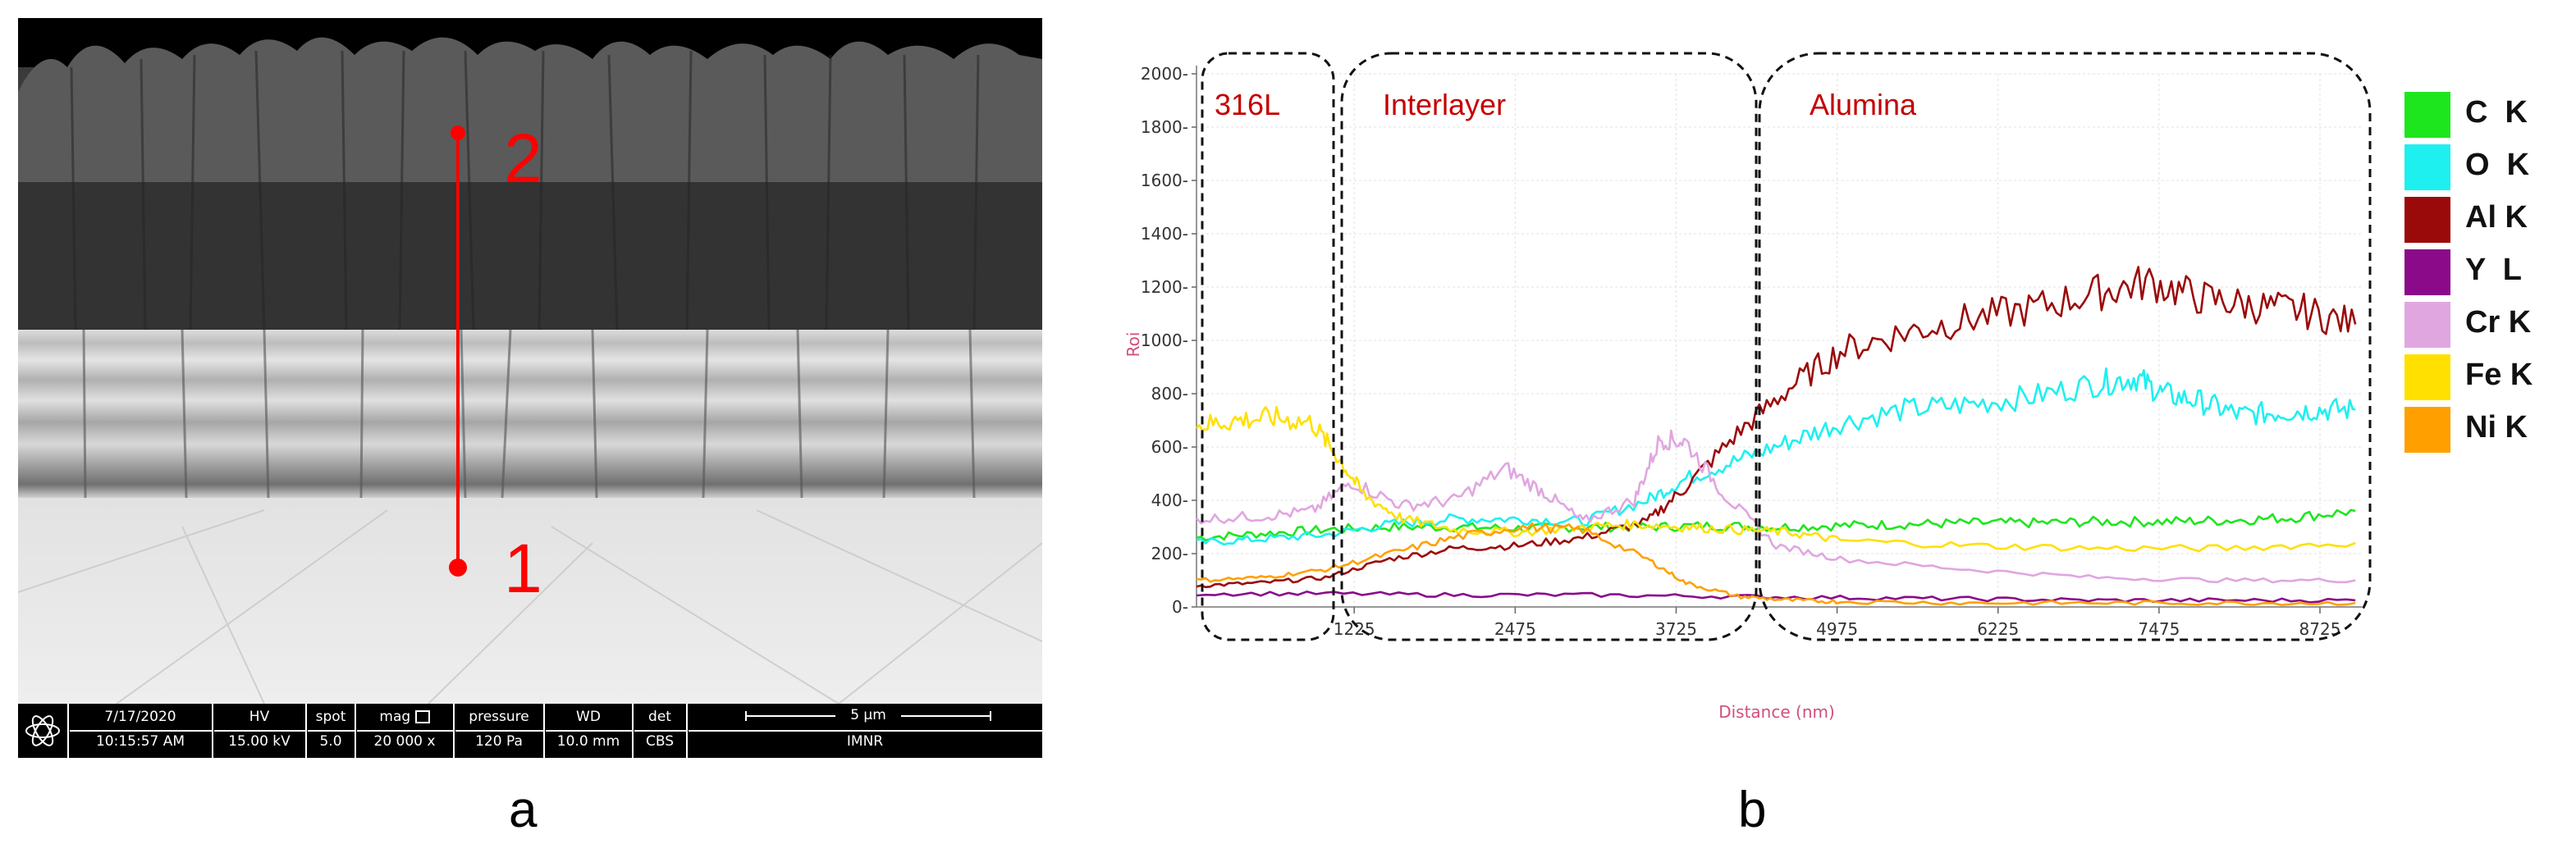 This screenshot has height=853, width=2576. I want to click on y-tick-label: 1000-, so click(1164, 340).